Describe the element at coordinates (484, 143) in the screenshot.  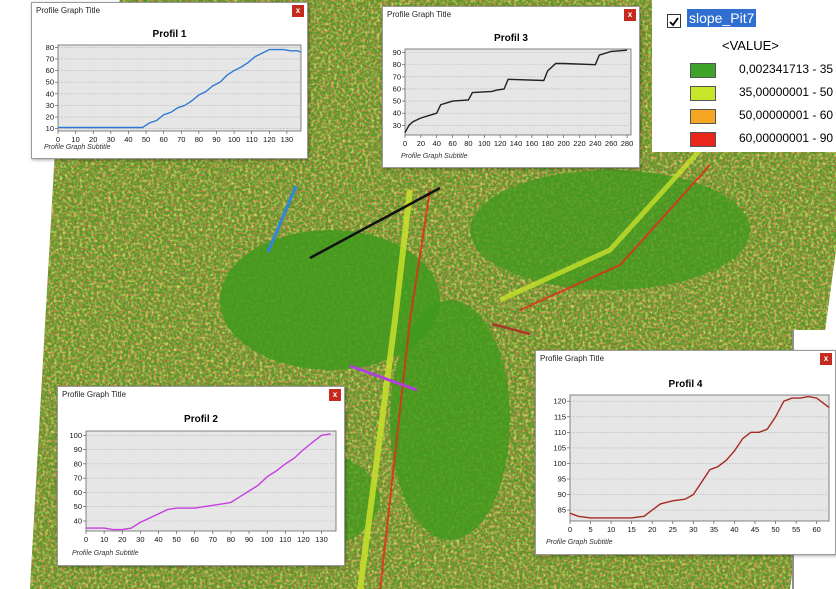
I see `x-tick-label: 100` at that location.